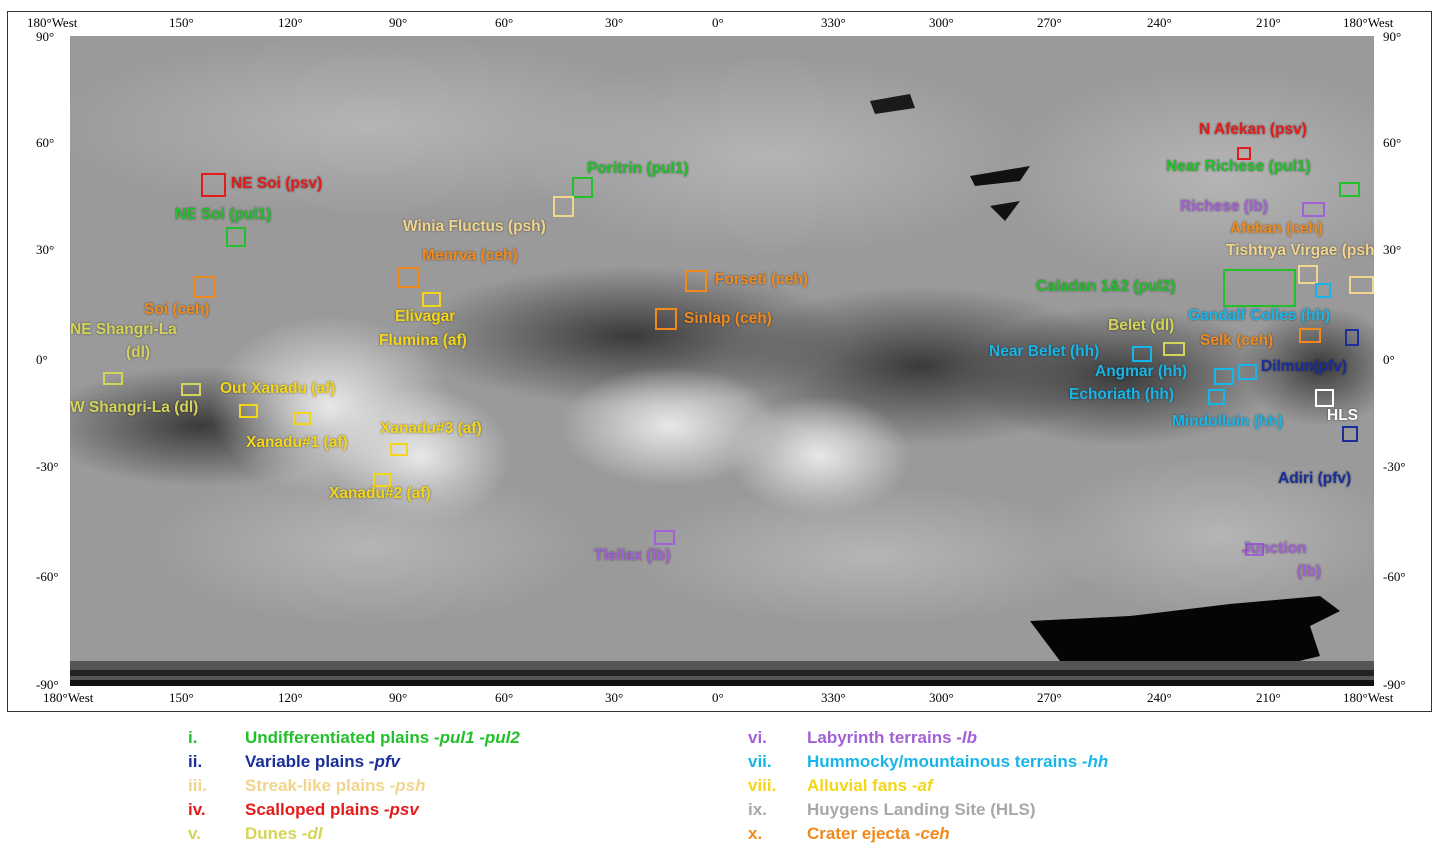  I want to click on region-label: Angmar (hh), so click(1141, 371).